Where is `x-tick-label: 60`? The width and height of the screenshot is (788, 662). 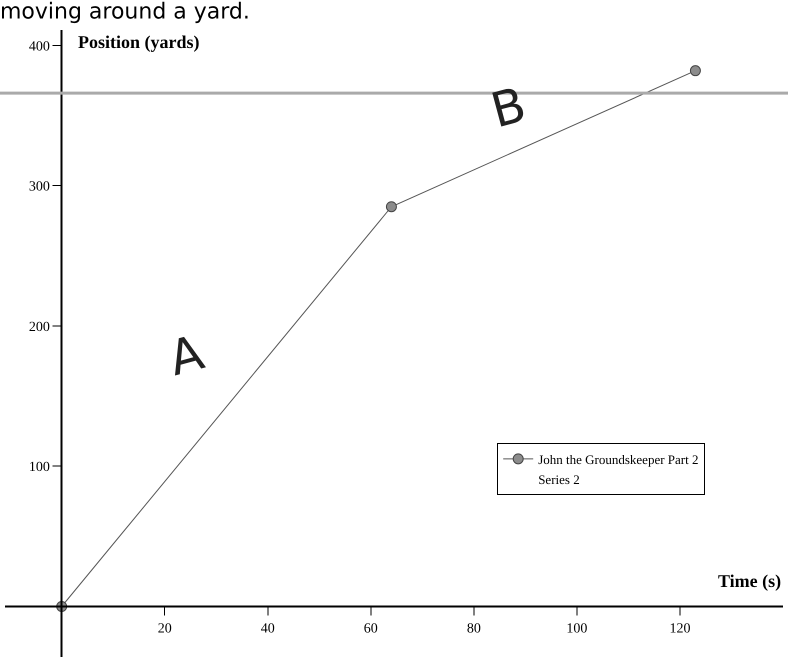
x-tick-label: 60 is located at coordinates (371, 628).